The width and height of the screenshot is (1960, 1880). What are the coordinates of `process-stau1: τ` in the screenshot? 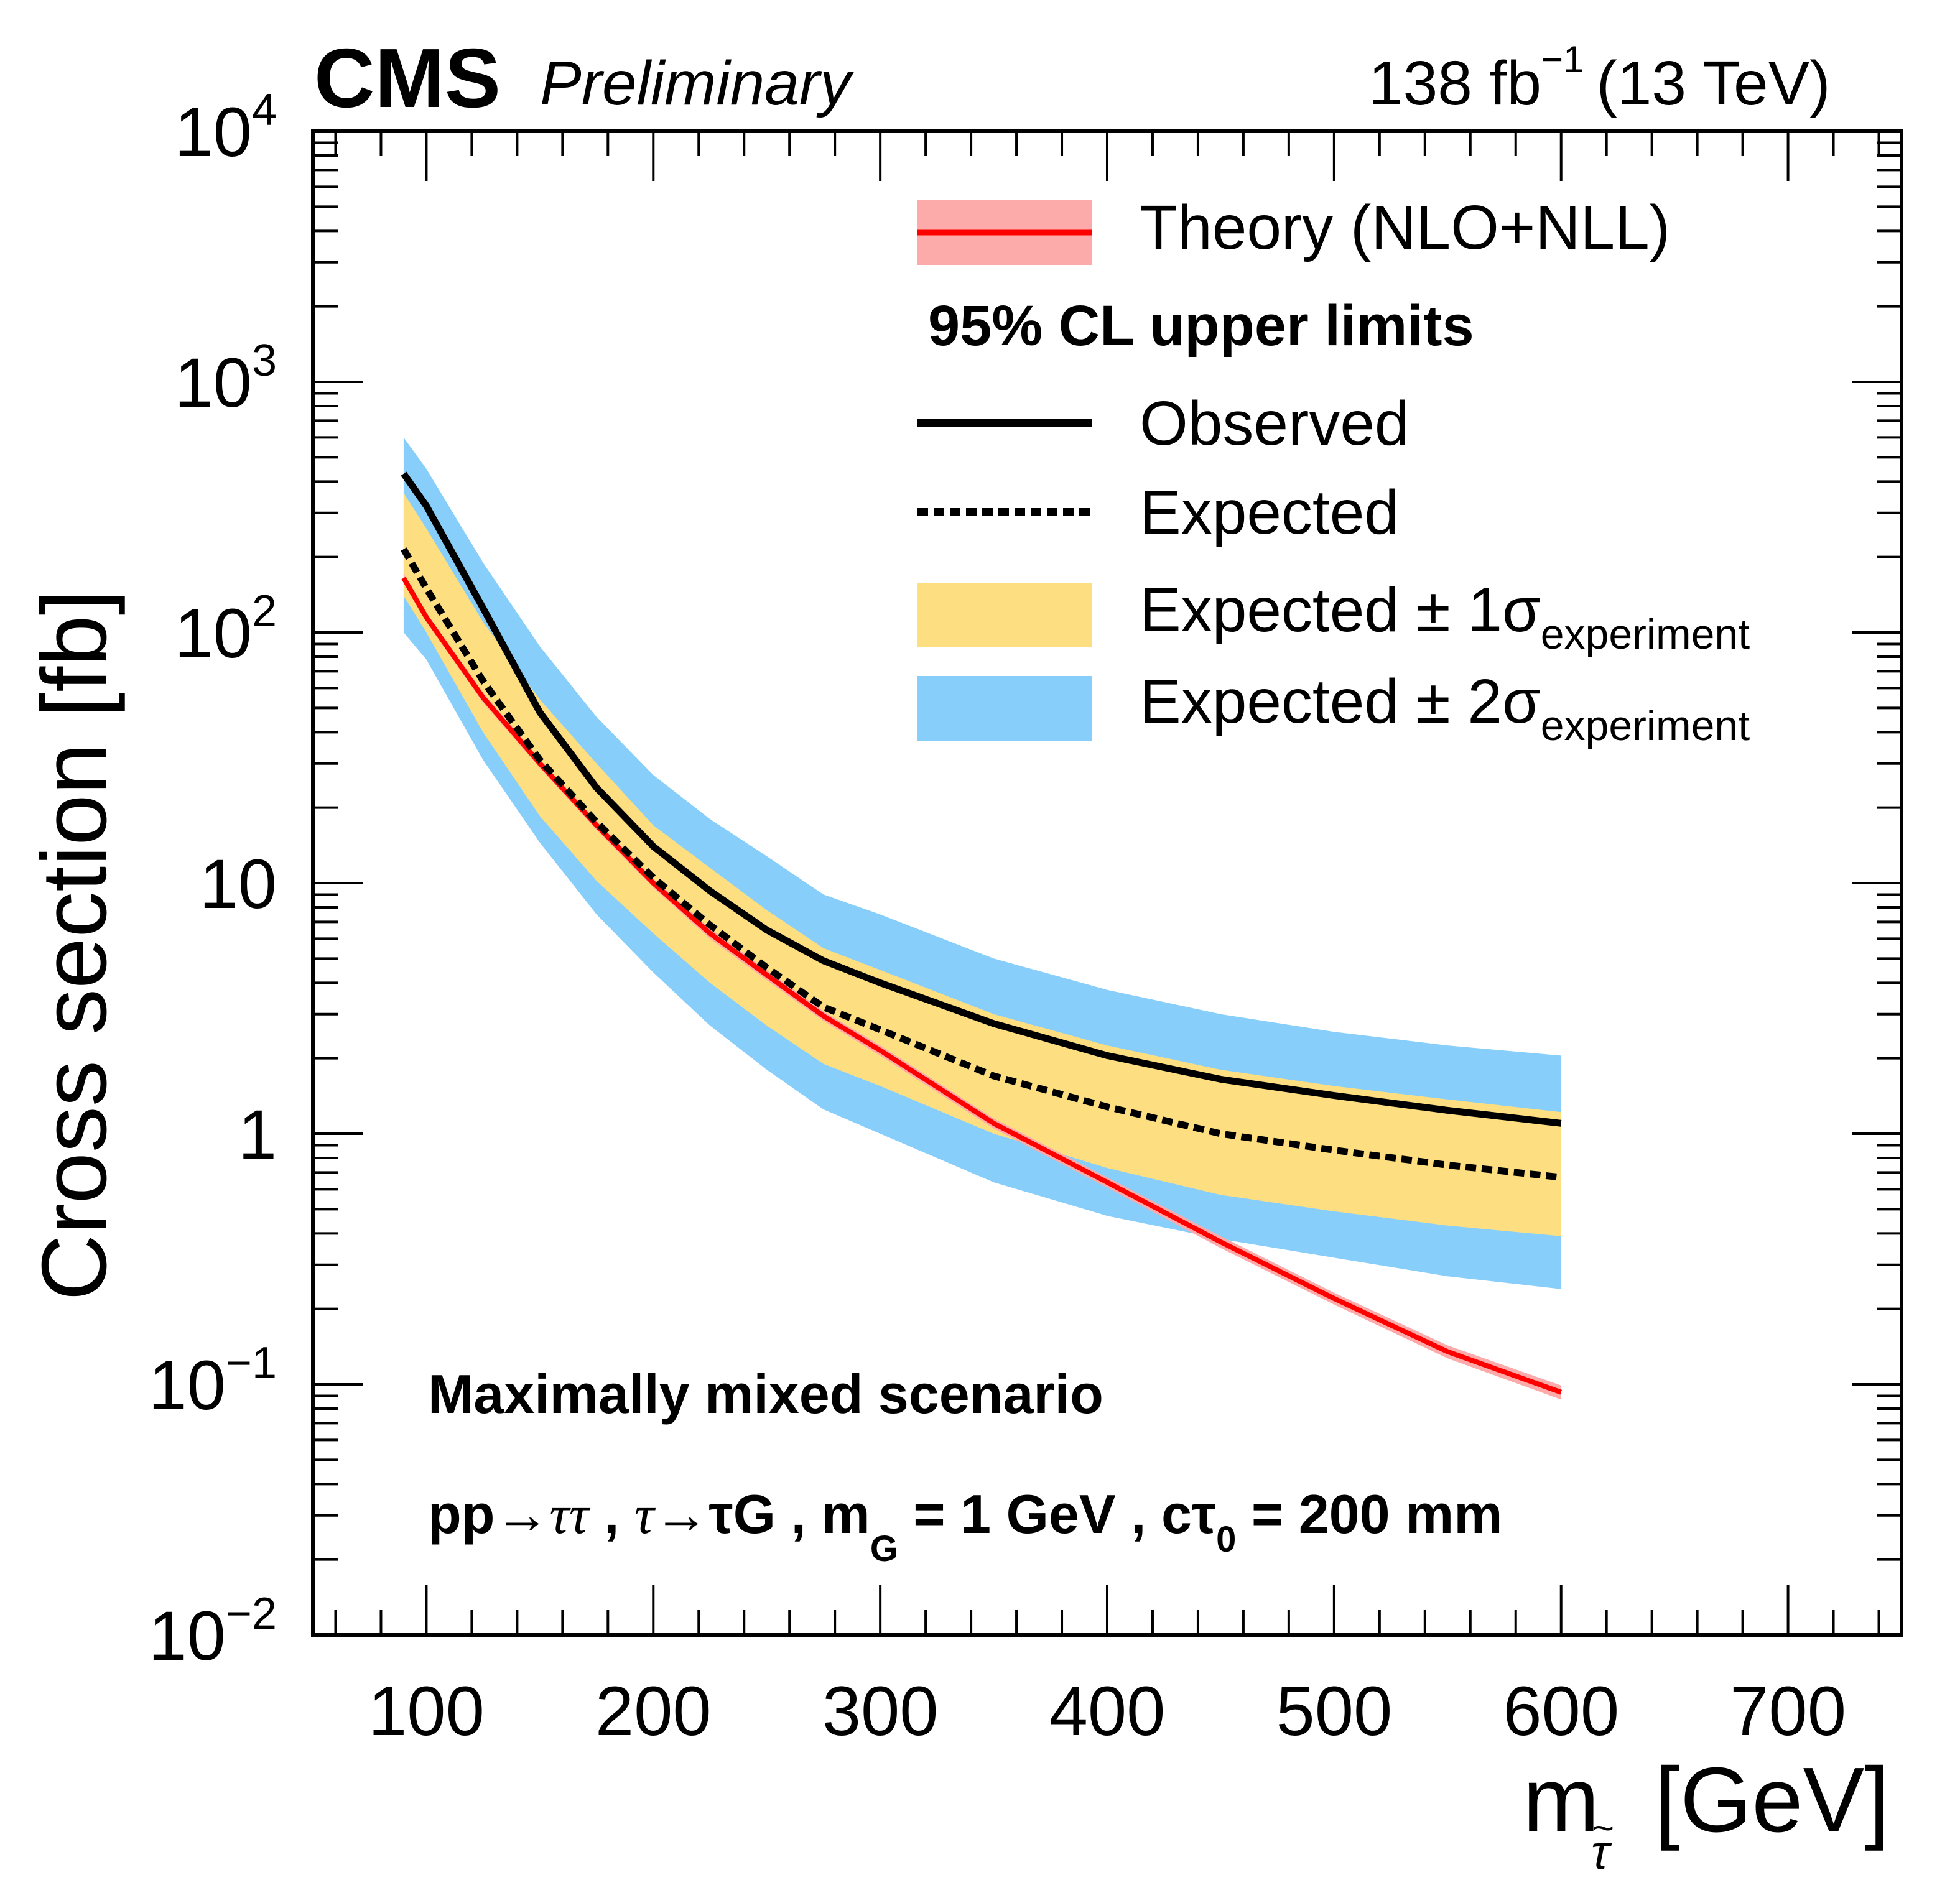 It's located at (561, 1515).